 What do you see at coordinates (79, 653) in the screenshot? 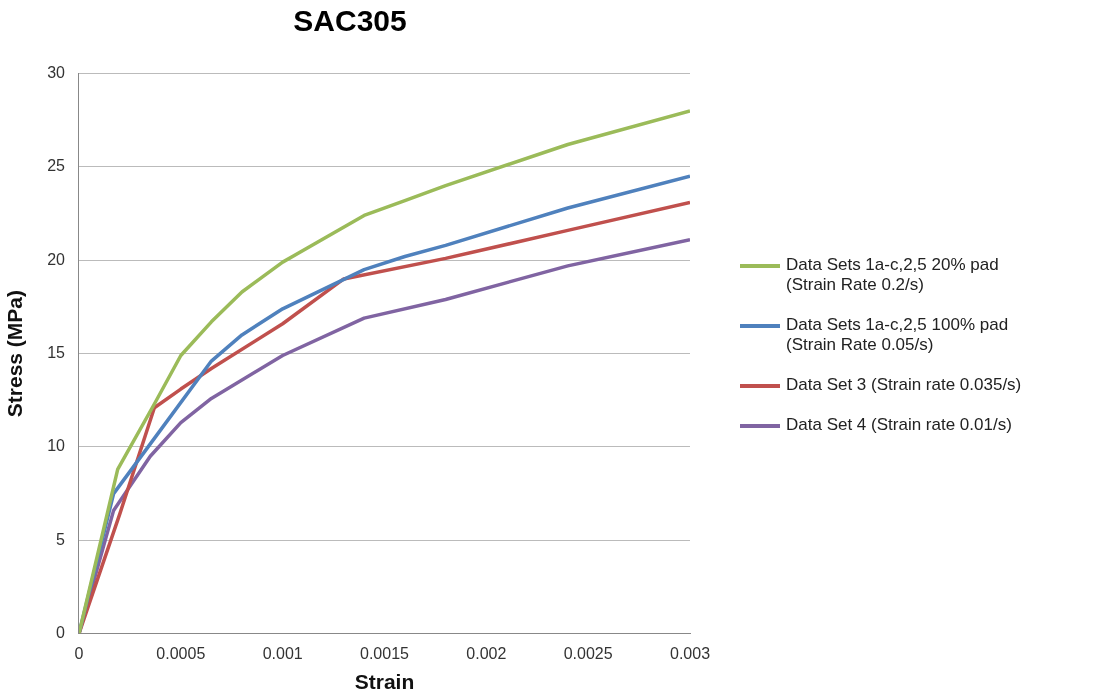
I see `x-tick-label: 0` at bounding box center [79, 653].